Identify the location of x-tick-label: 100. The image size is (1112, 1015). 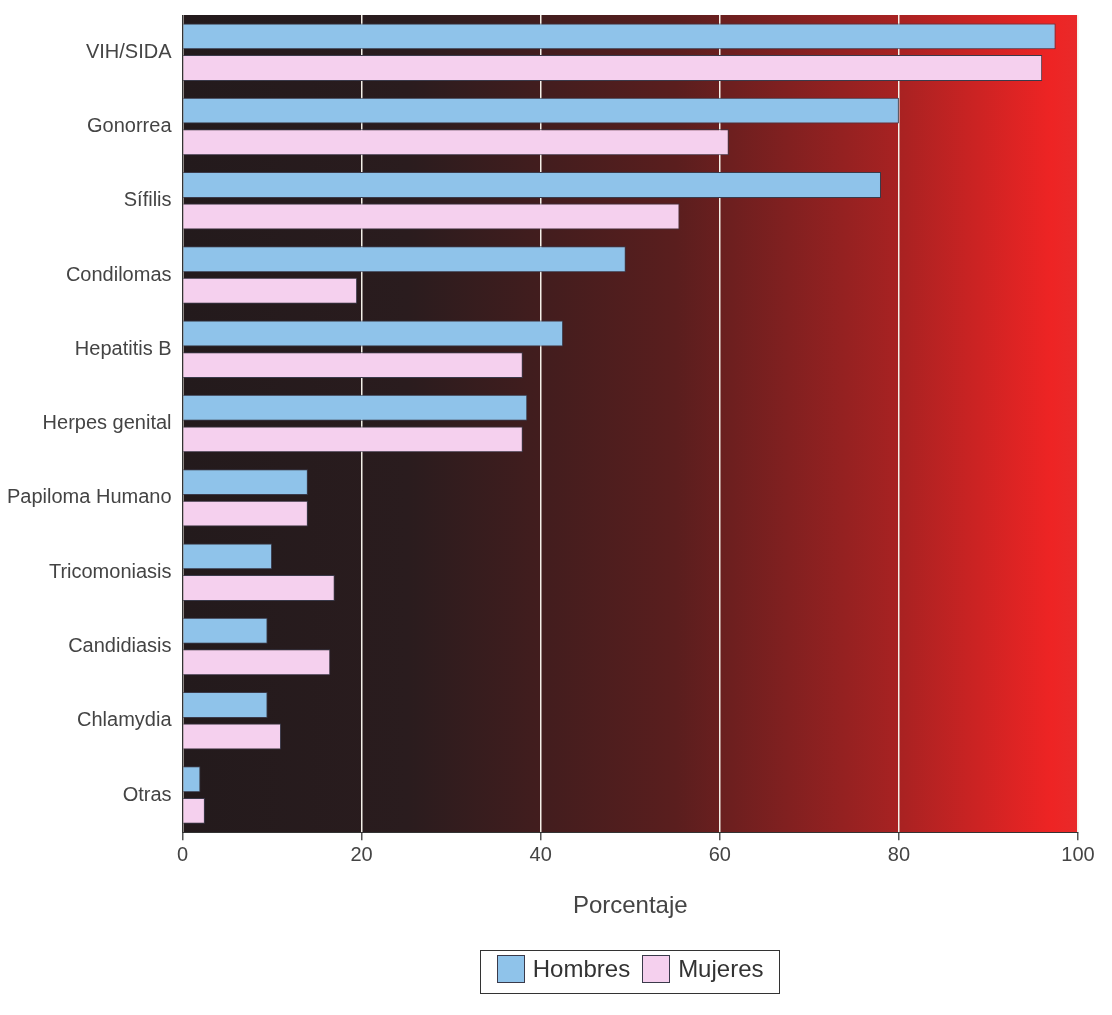
(1078, 853).